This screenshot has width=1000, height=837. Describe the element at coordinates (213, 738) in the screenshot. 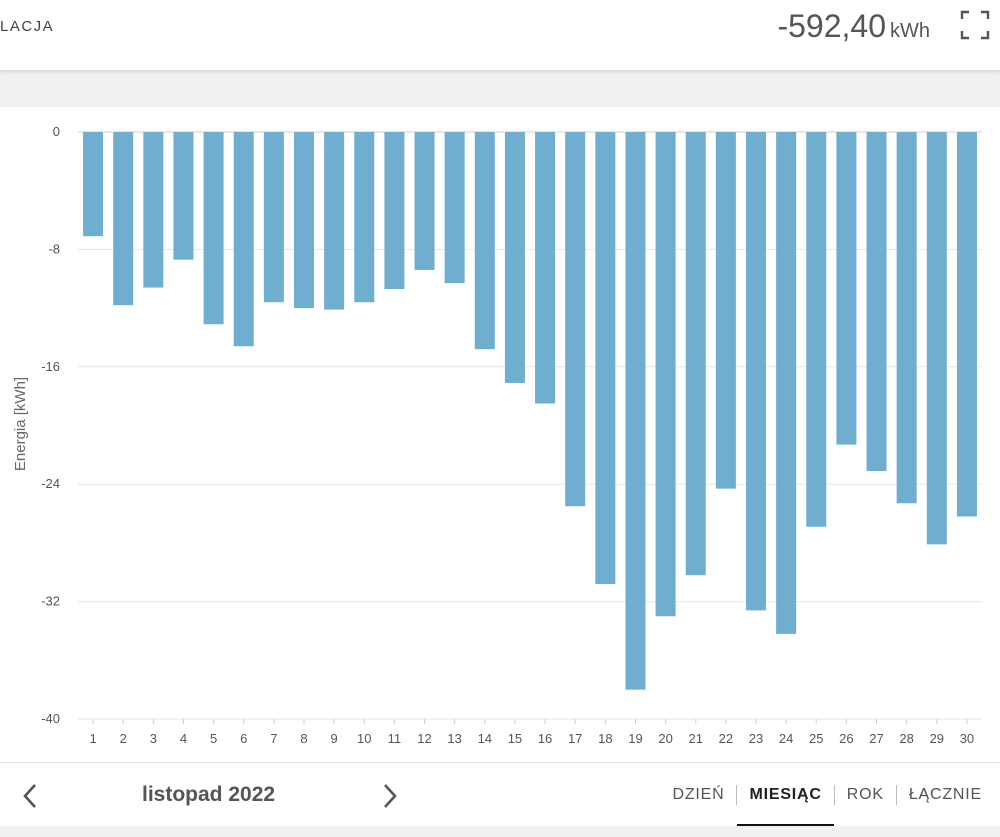

I see `x-tick-label: 5` at that location.